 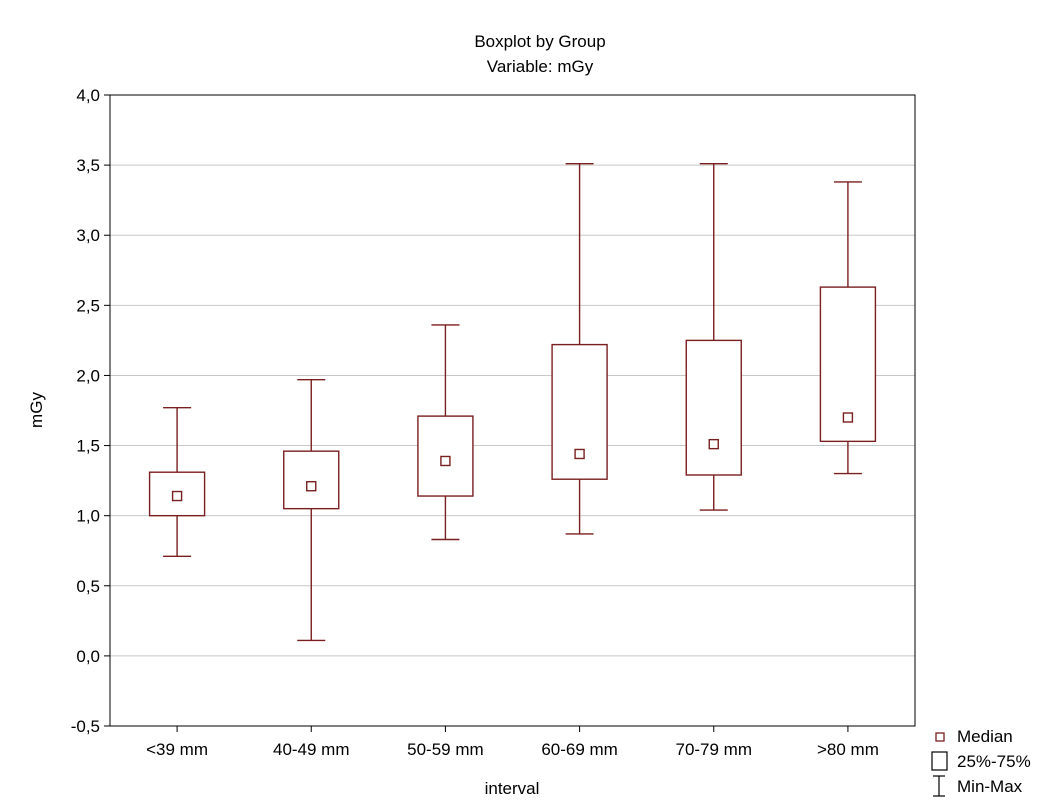 I want to click on y-tick-label: 3,0, so click(x=88, y=235).